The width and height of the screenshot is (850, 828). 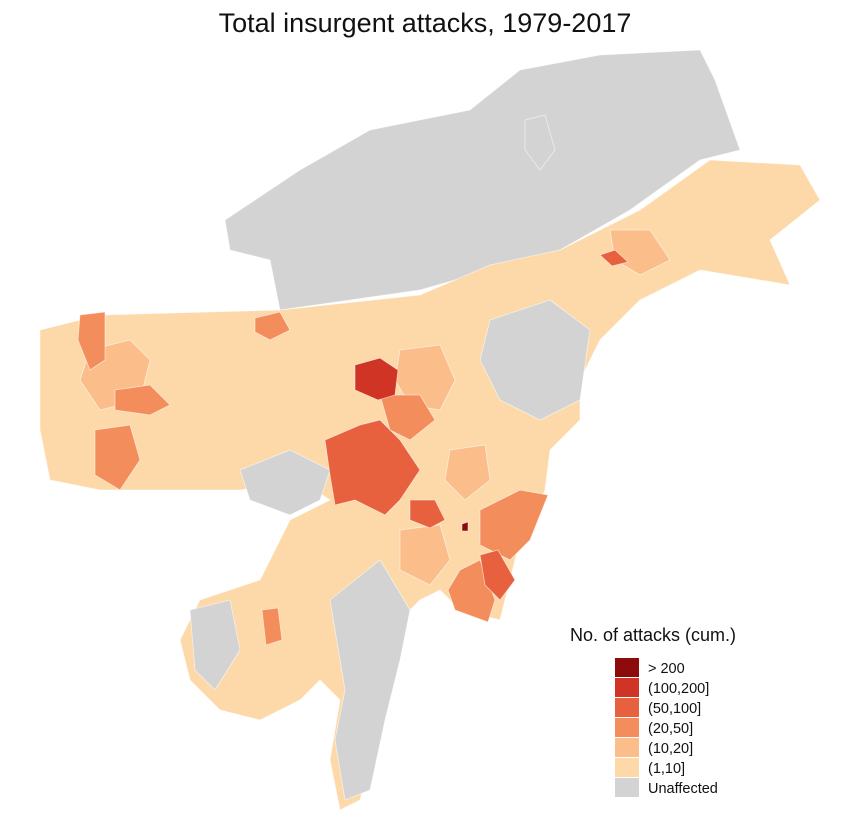 I want to click on legend-label: (20,50], so click(x=670, y=729).